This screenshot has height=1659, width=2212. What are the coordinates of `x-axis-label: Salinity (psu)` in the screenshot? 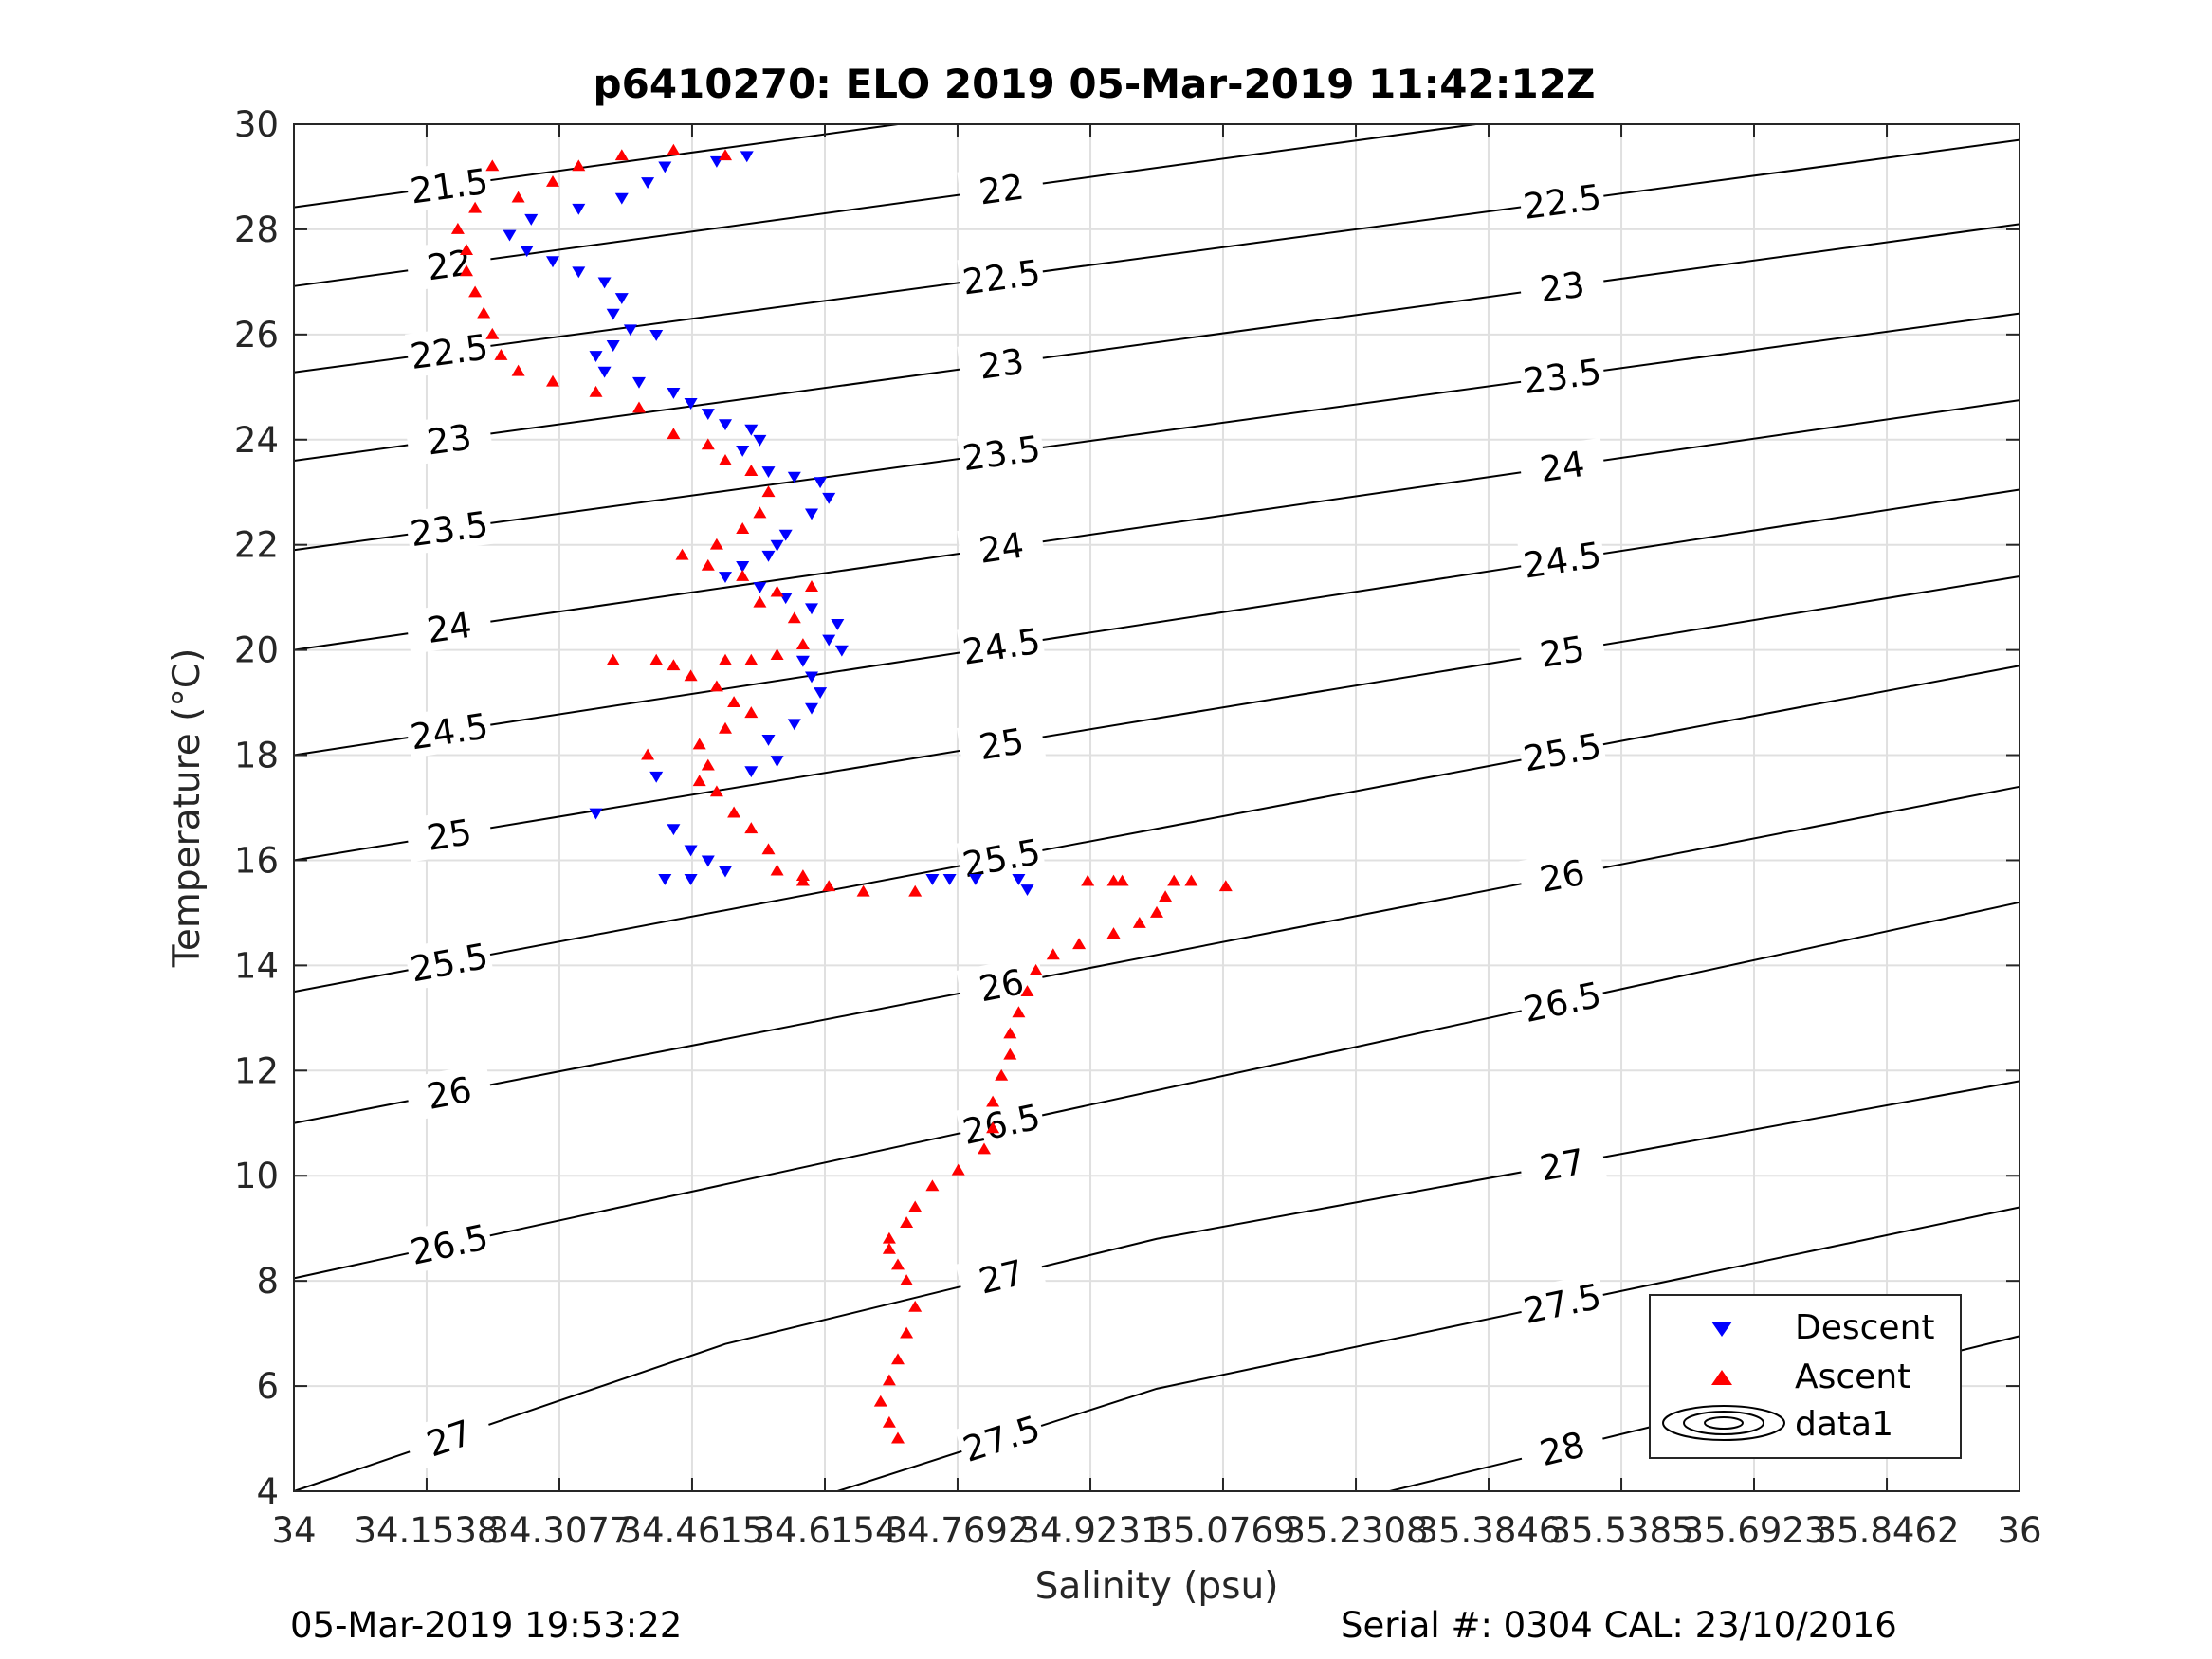 It's located at (1157, 1586).